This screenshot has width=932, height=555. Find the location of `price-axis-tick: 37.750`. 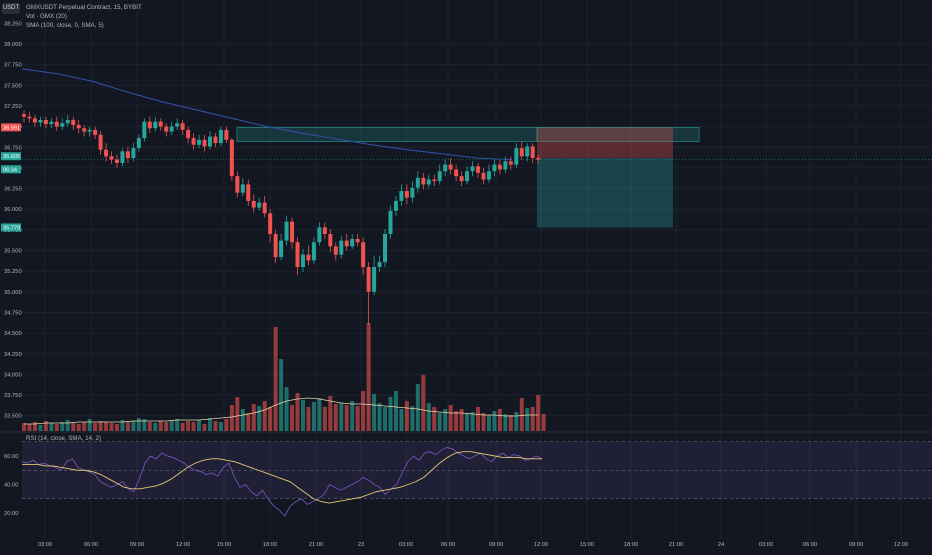

price-axis-tick: 37.750 is located at coordinates (13, 66).